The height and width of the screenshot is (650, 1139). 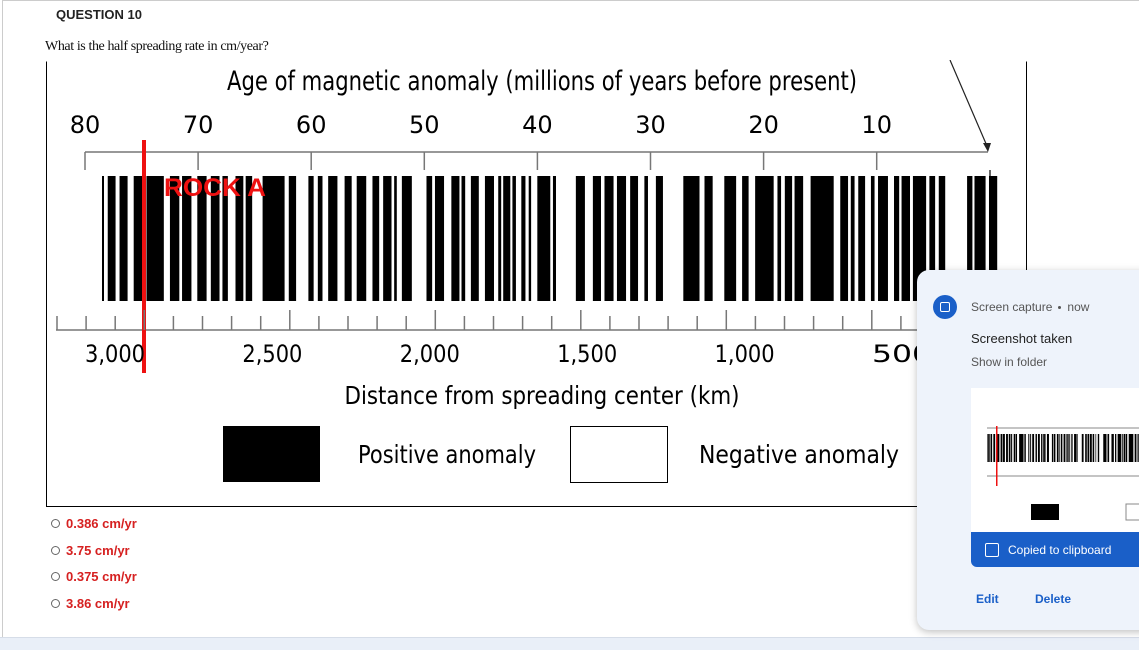 I want to click on clipboard-icon, so click(x=992, y=549).